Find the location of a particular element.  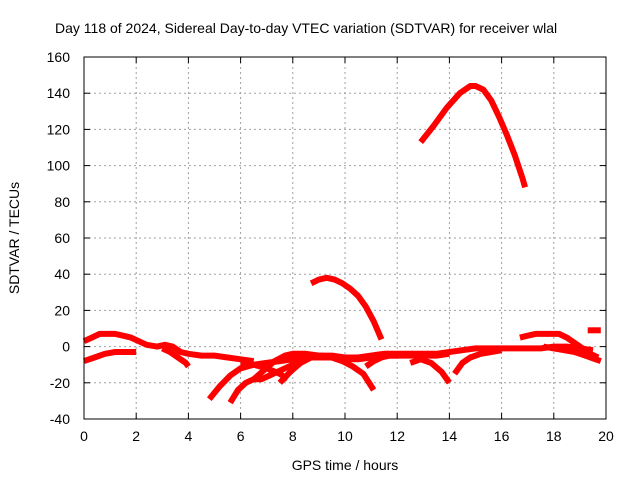

y-tick-labels: -40 -20 0 20 40 60 80 100 120 140 160 is located at coordinates (59, 238).